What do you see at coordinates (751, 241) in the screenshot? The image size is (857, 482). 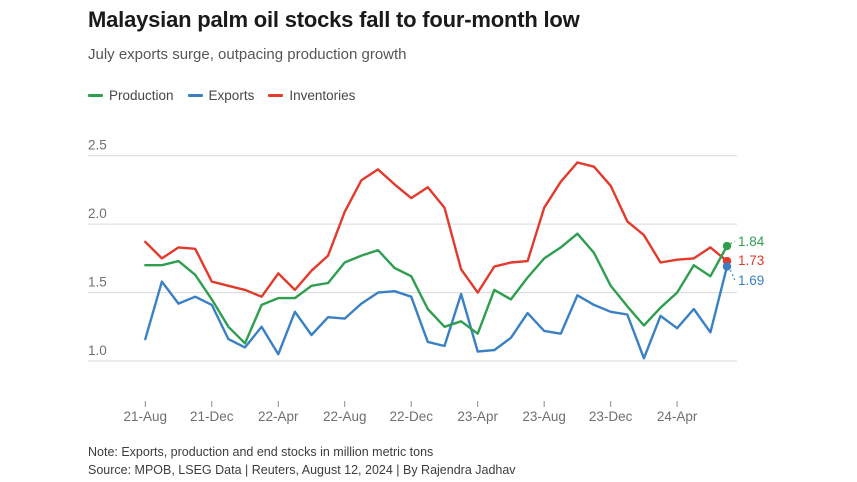 I see `end-value-label-production: 1.84` at bounding box center [751, 241].